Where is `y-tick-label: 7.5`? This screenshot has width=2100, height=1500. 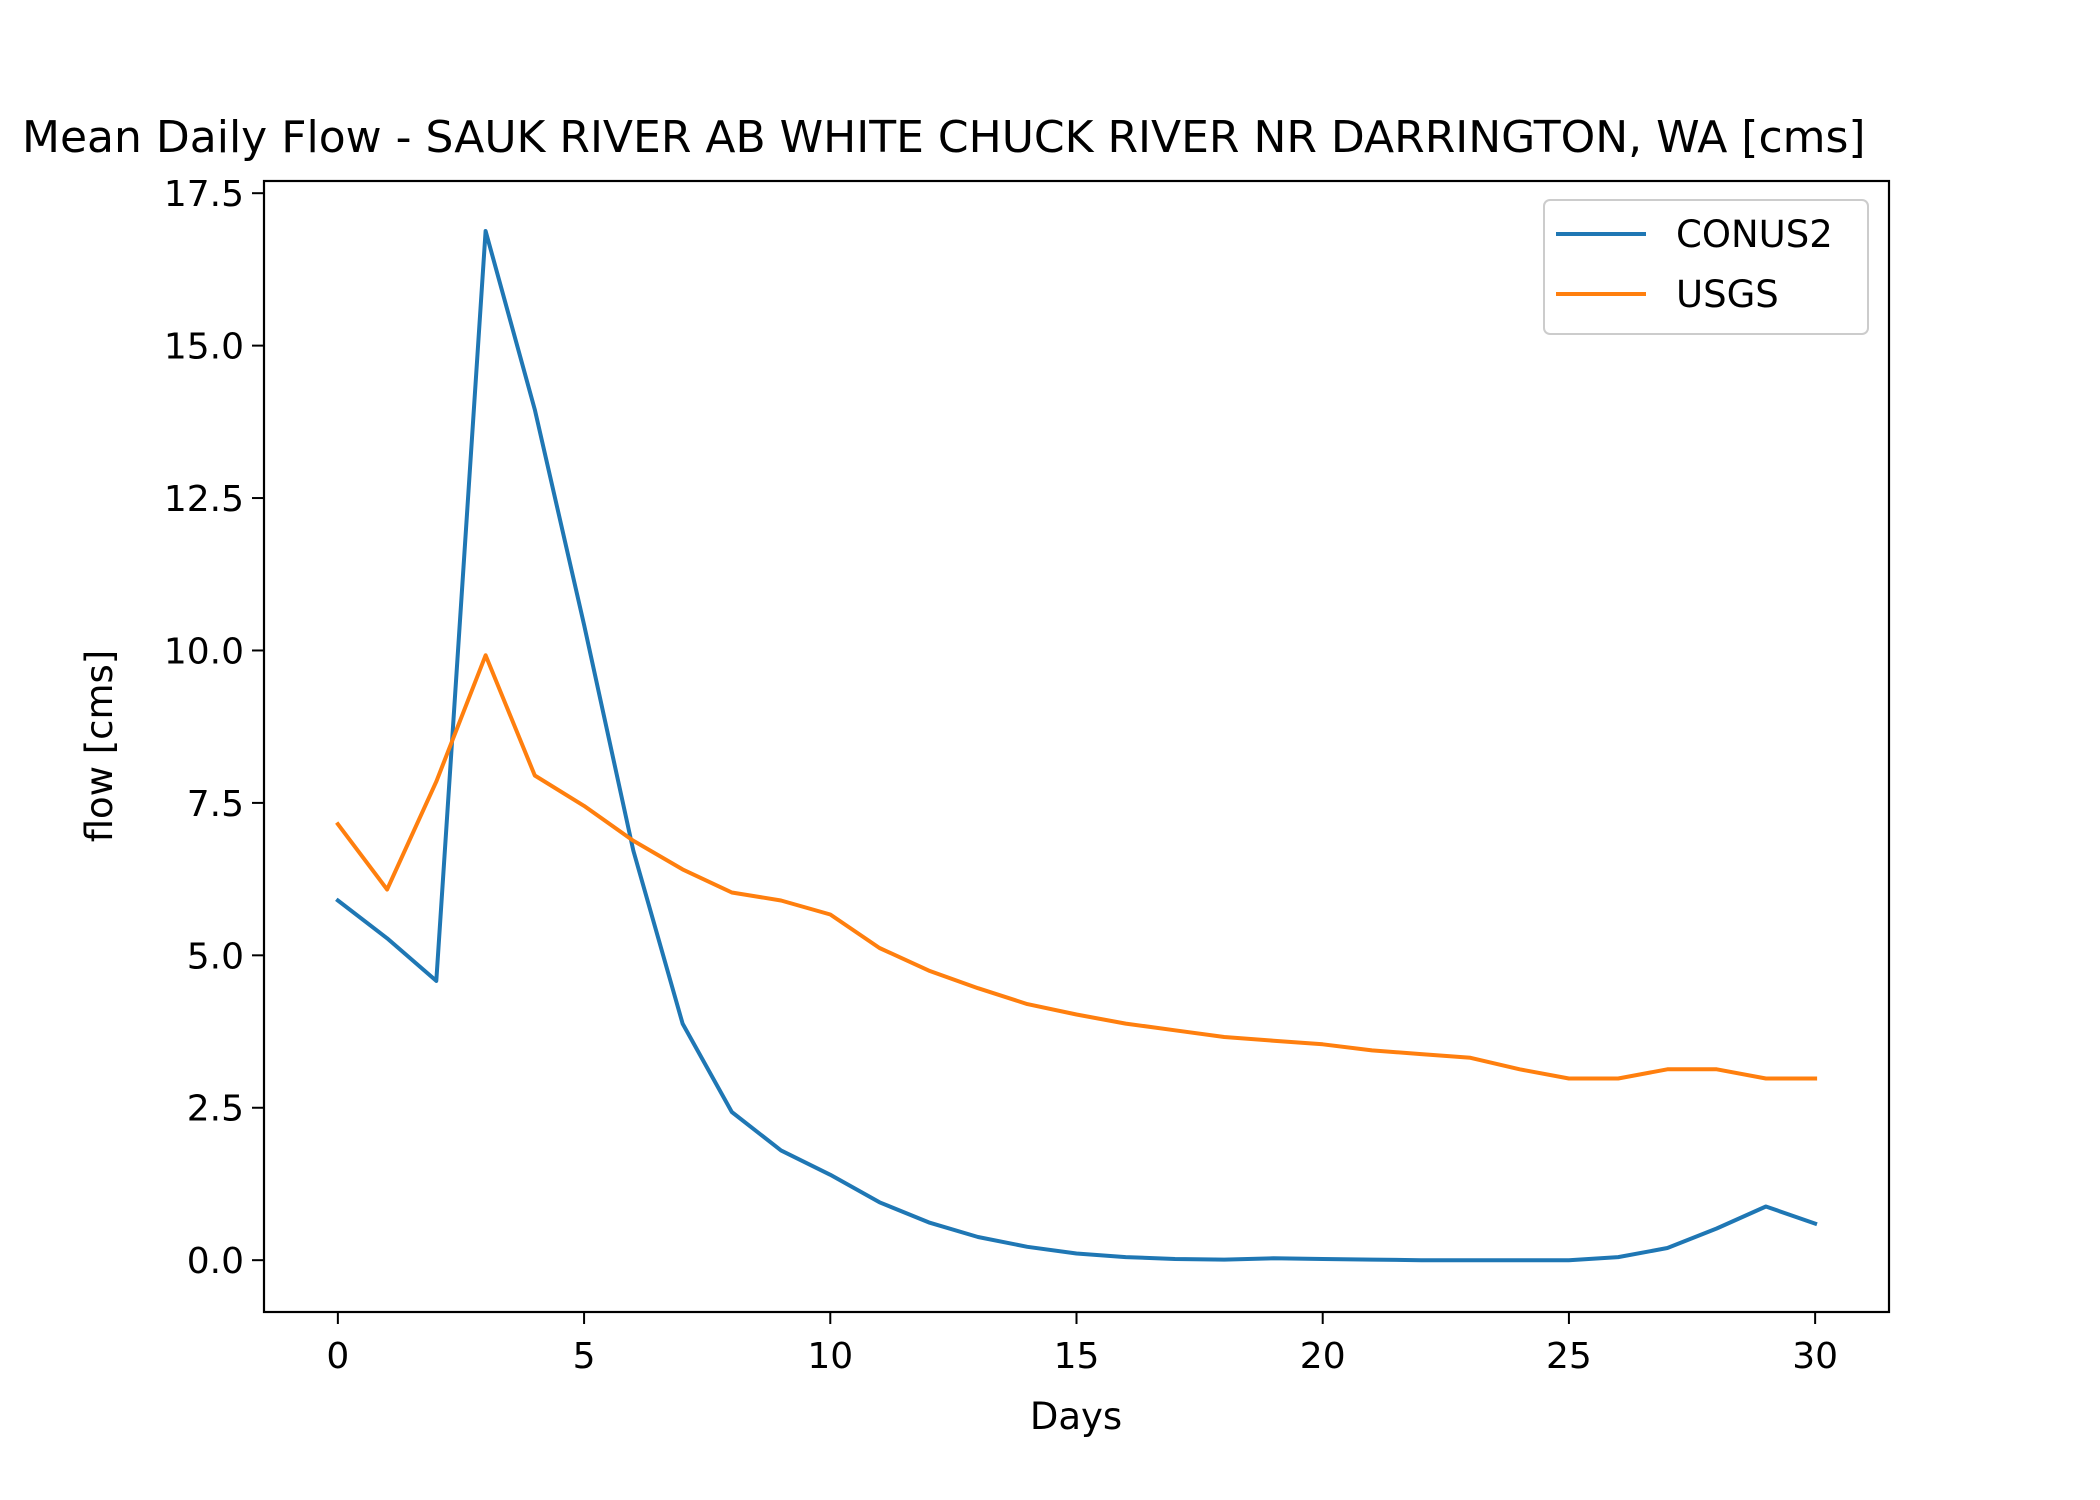 y-tick-label: 7.5 is located at coordinates (215, 804).